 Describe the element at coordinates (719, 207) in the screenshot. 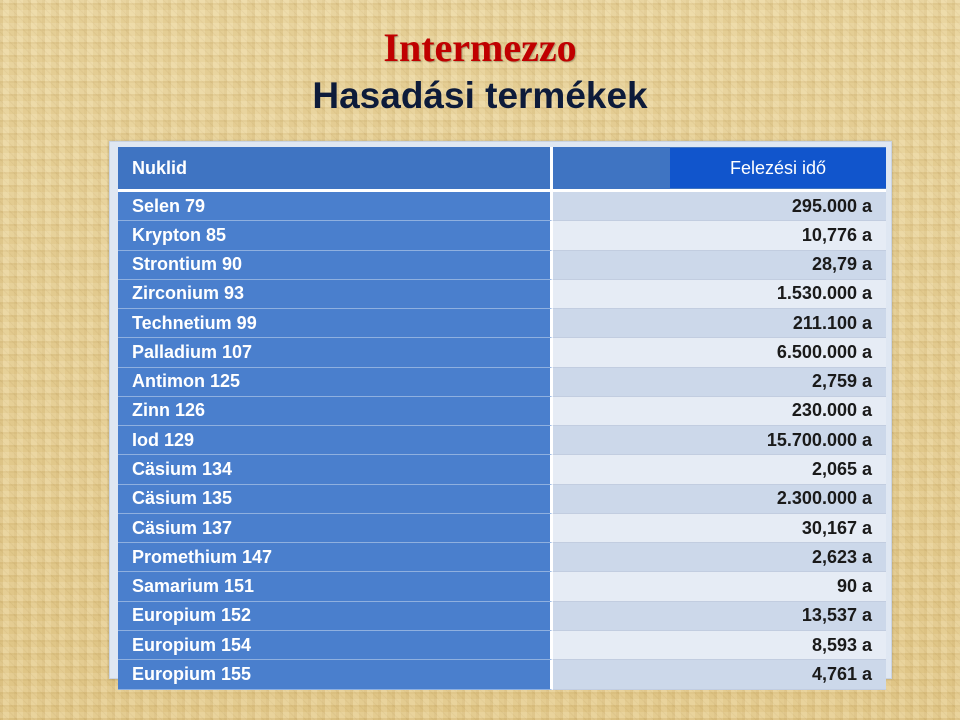

I see `halflife-cell: 295.000 a` at that location.